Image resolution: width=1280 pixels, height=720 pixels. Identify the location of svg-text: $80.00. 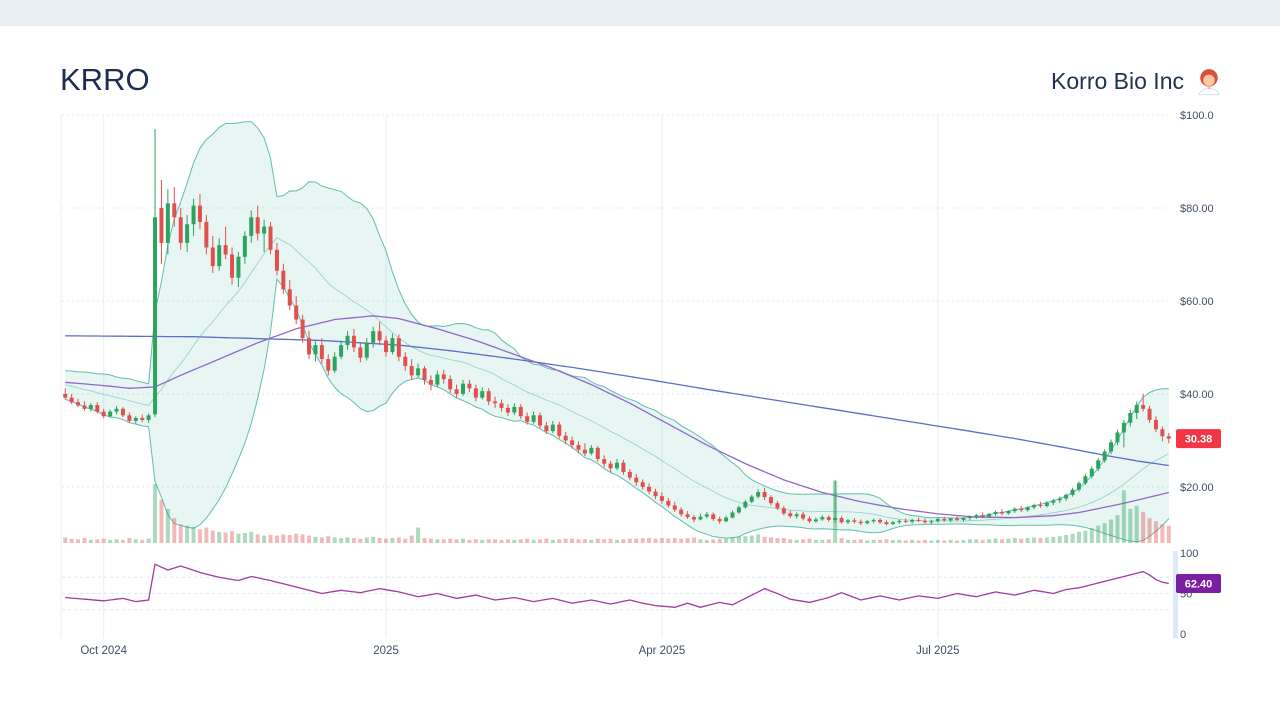
(1197, 209).